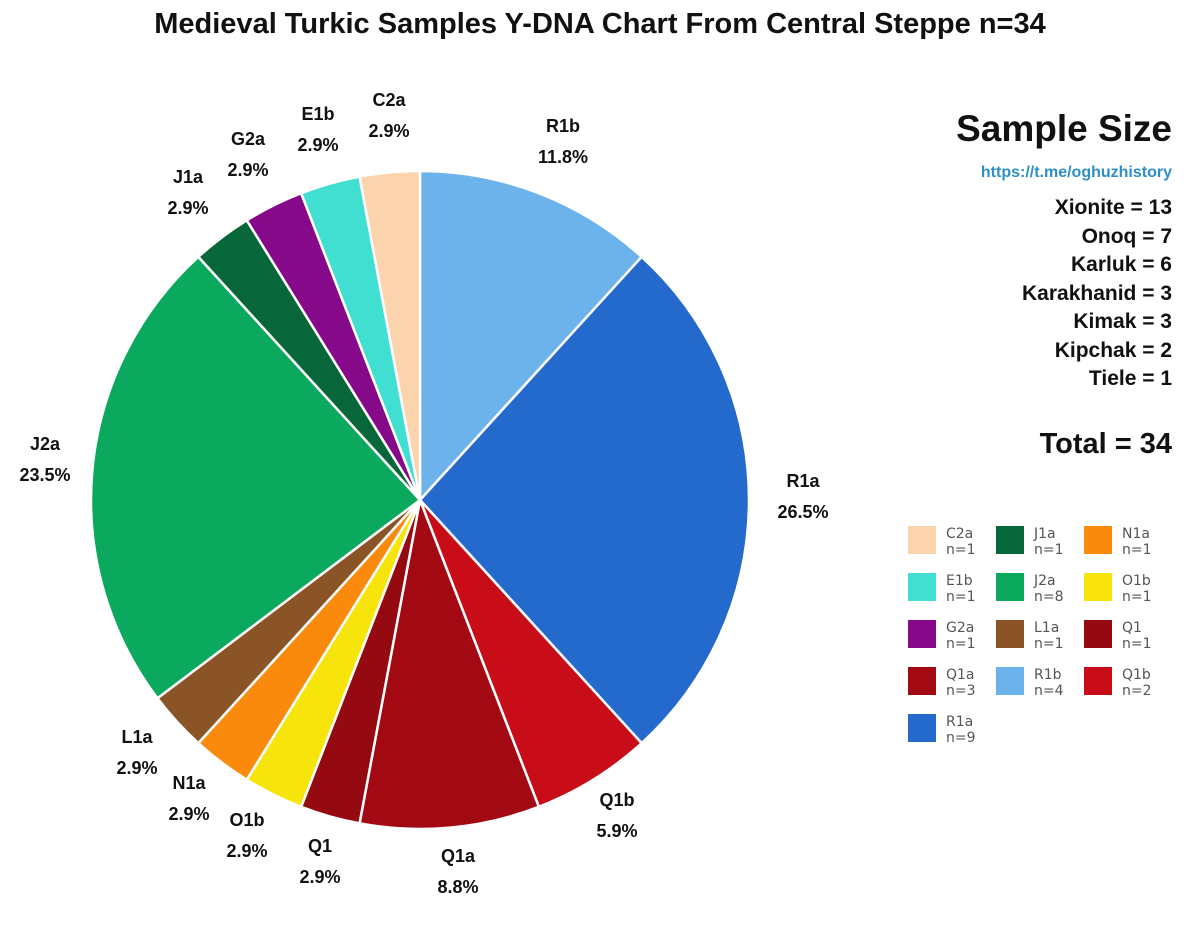 The image size is (1200, 928). Describe the element at coordinates (1136, 581) in the screenshot. I see `legend-label-o1b: O1b` at that location.